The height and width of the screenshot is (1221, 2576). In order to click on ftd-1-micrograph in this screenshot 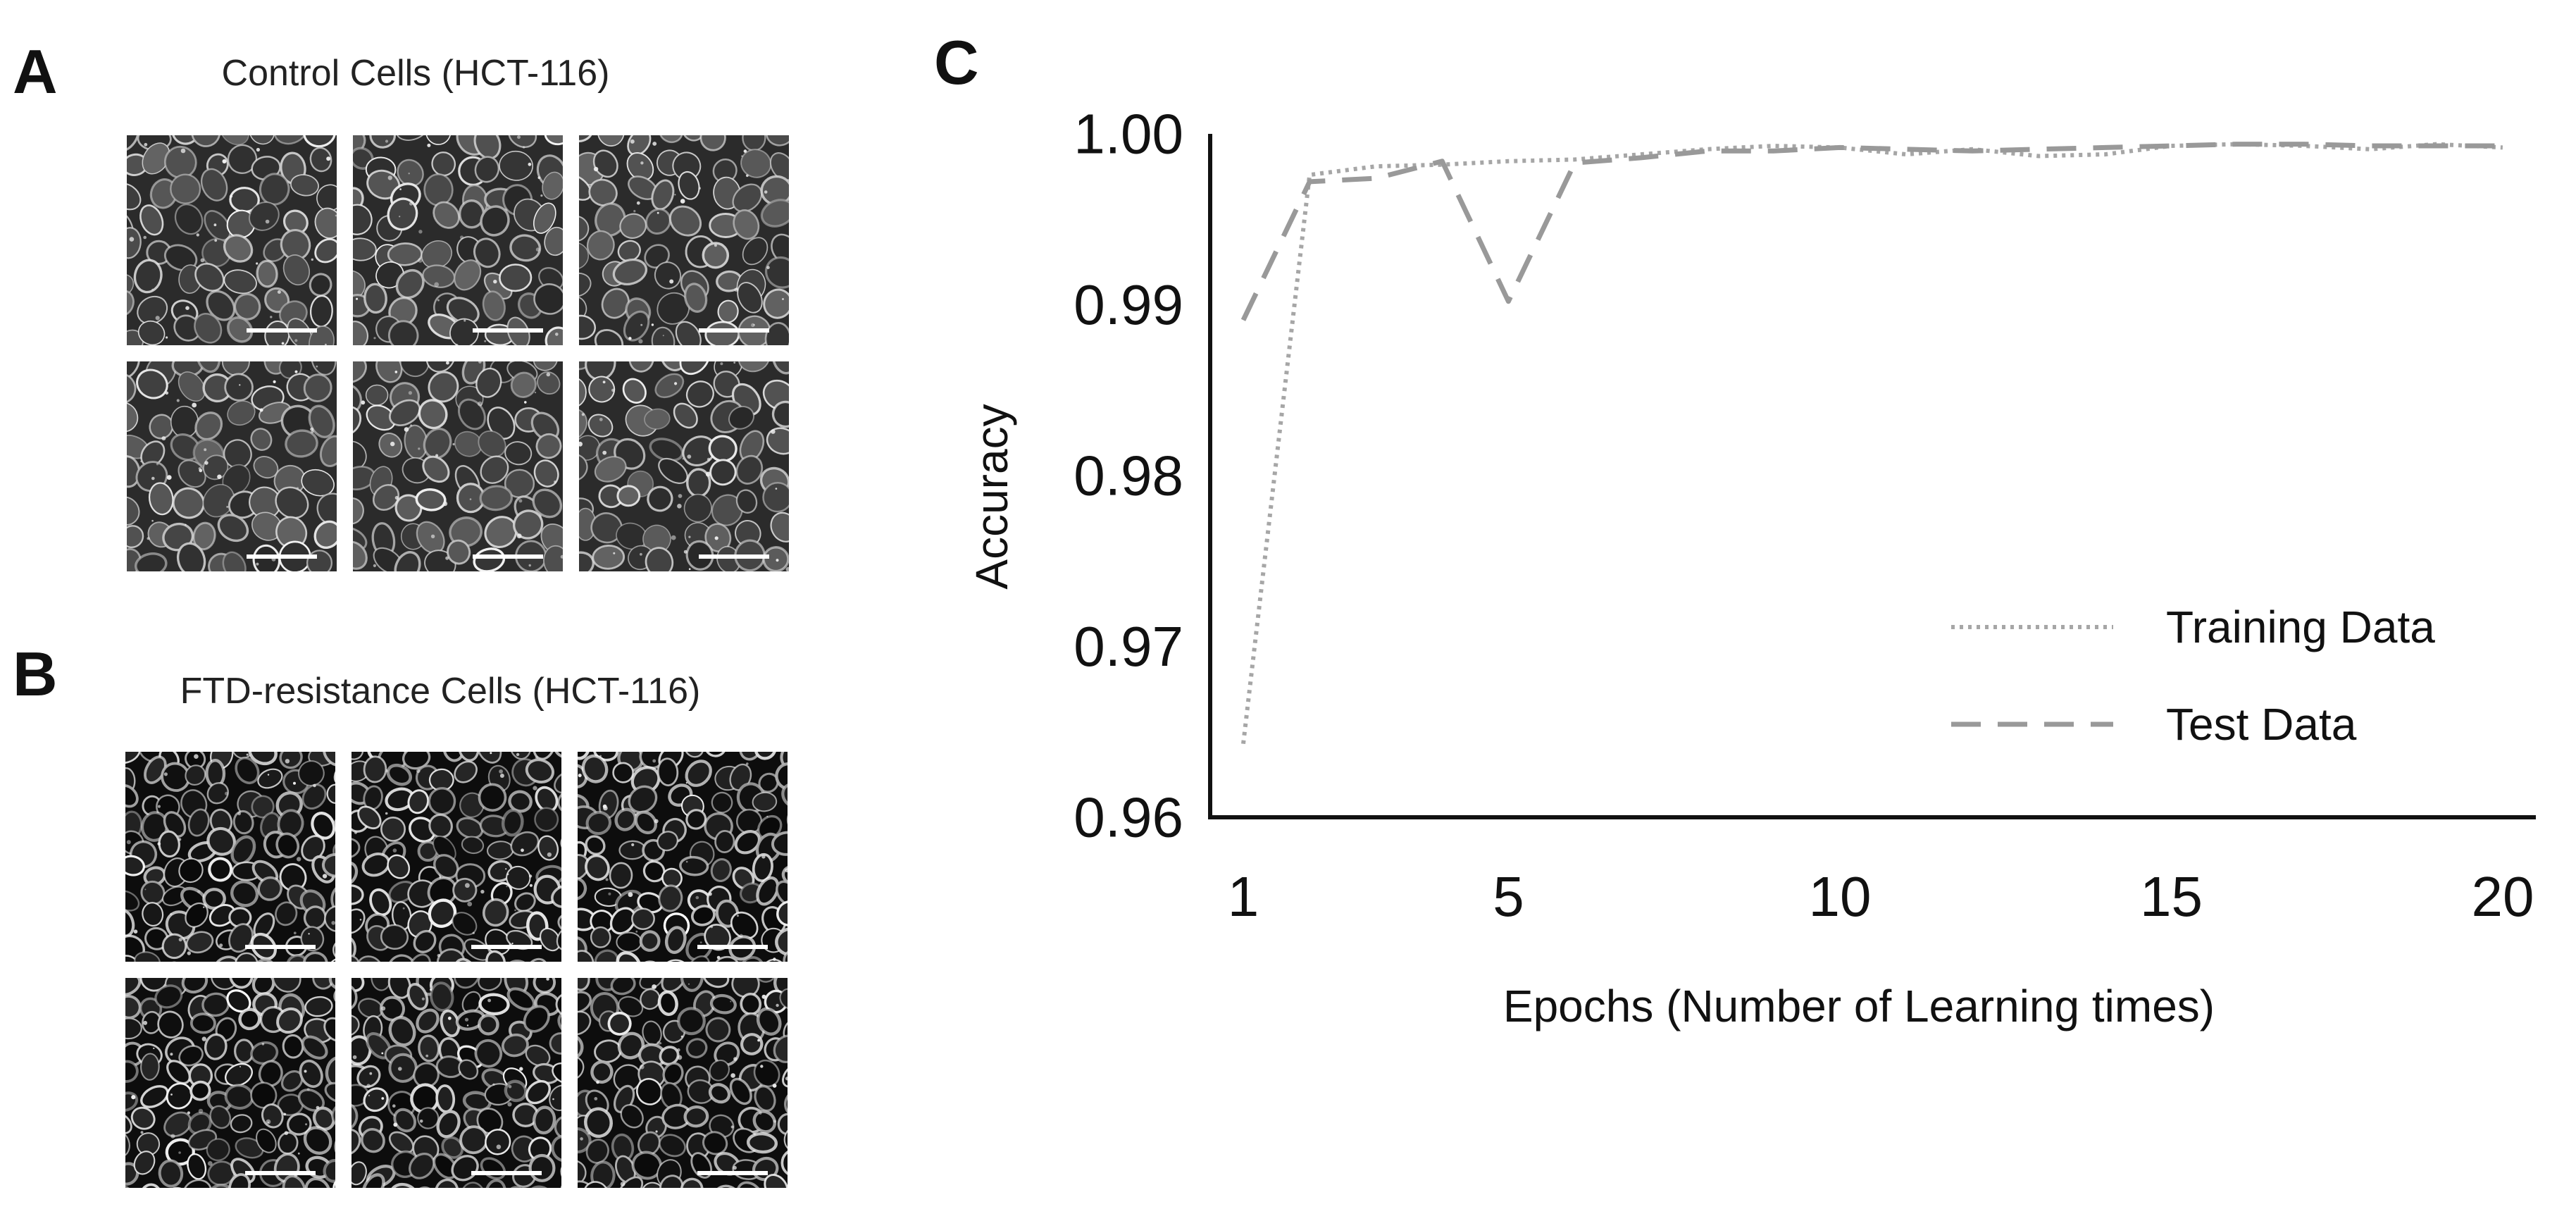, I will do `click(230, 857)`.